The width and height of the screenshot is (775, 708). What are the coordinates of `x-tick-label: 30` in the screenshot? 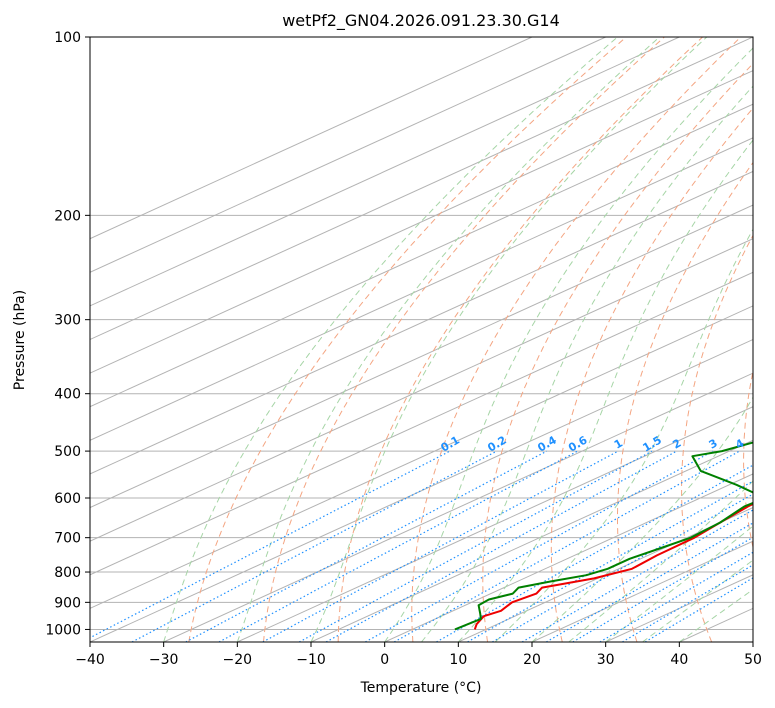 It's located at (606, 660).